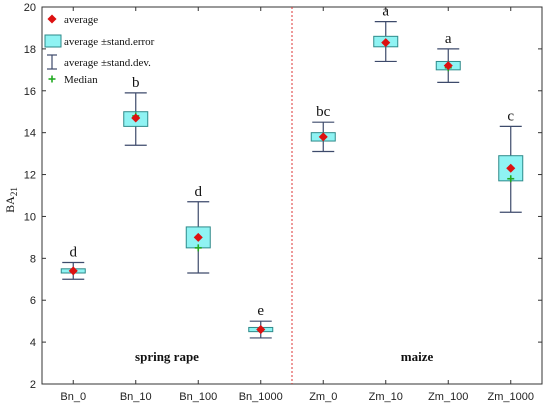 The width and height of the screenshot is (550, 409). I want to click on significance-letter: c, so click(510, 116).